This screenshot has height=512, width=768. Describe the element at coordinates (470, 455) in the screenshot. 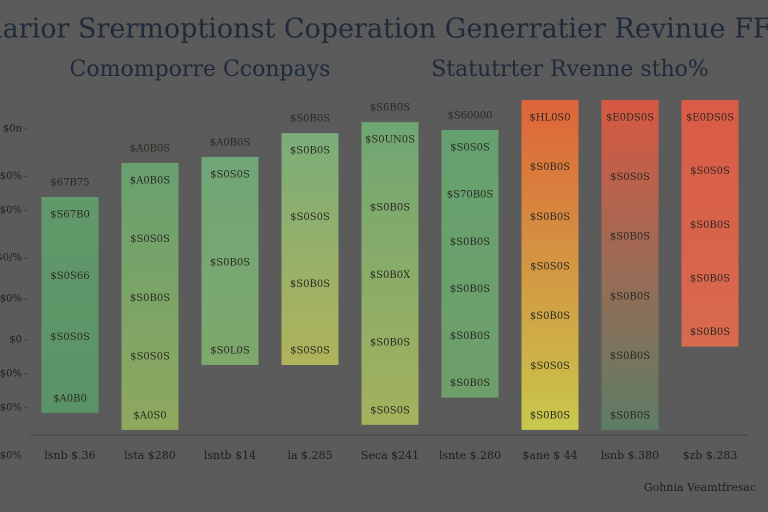

I see `x-tick-label: lsnte $.280` at that location.